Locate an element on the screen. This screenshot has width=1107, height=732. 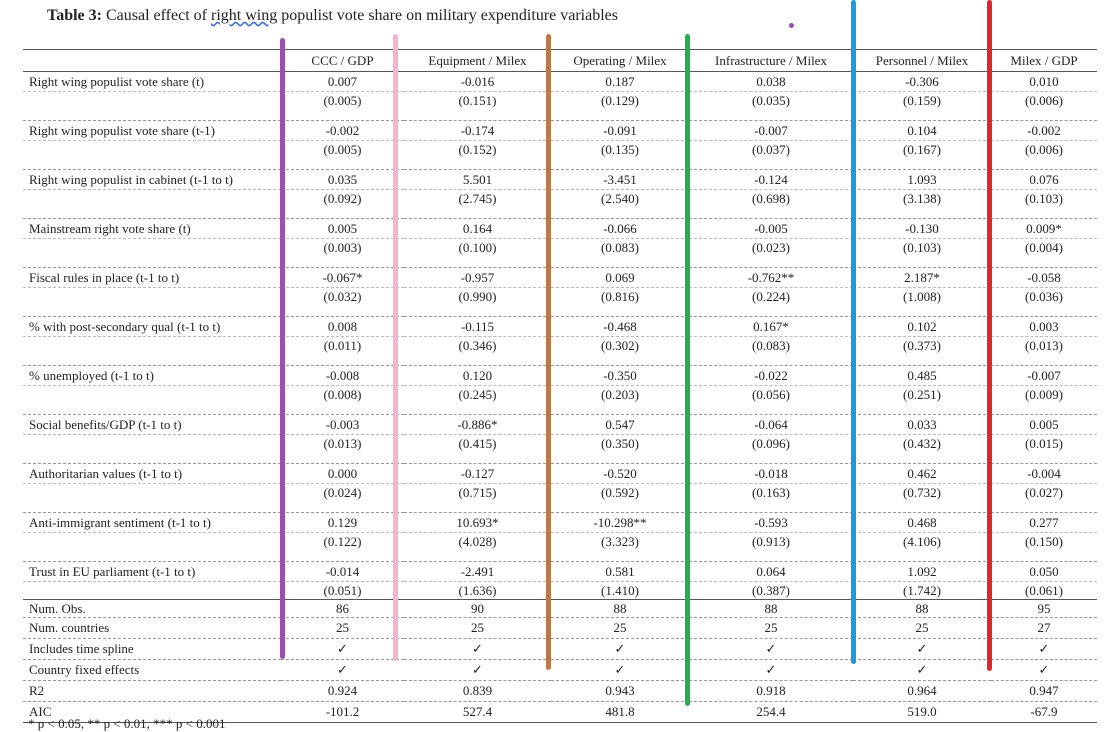
standard-error-cell: (0.092) is located at coordinates (342, 198).